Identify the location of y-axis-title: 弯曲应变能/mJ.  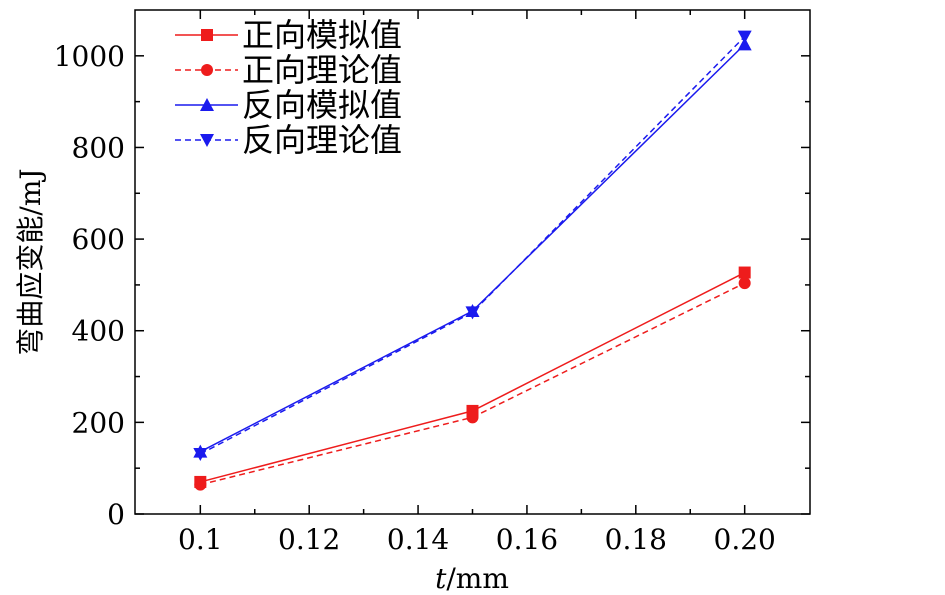
(30, 261).